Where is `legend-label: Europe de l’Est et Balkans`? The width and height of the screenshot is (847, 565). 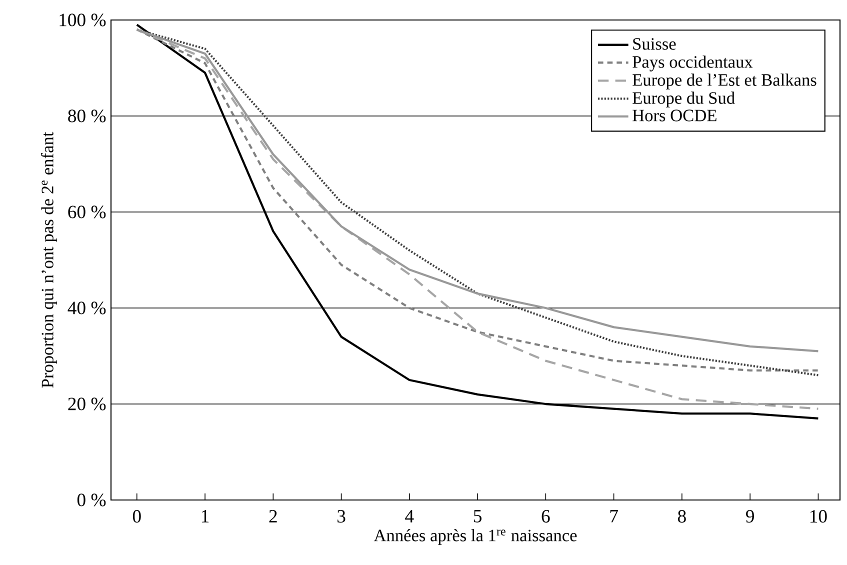
legend-label: Europe de l’Est et Balkans is located at coordinates (724, 82).